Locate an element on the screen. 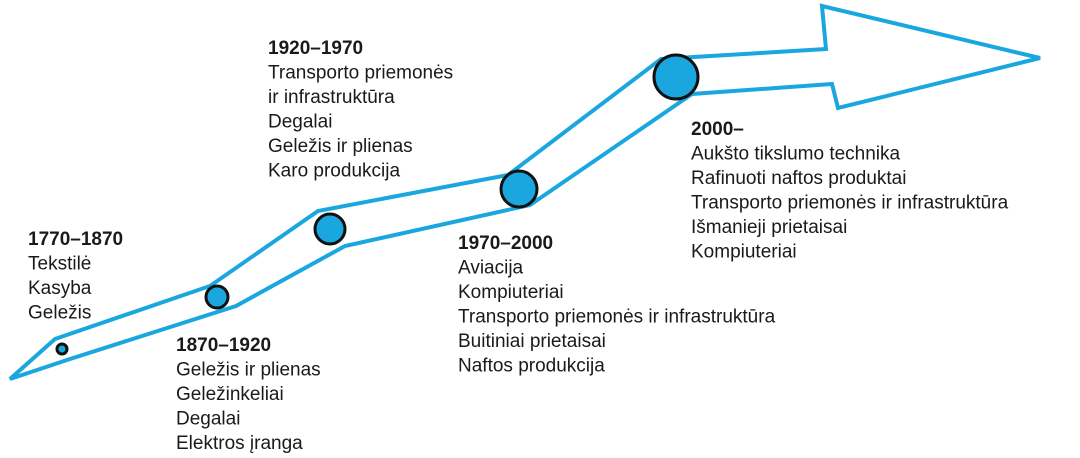 The height and width of the screenshot is (458, 1080). period-years: 1920–1970 is located at coordinates (315, 48).